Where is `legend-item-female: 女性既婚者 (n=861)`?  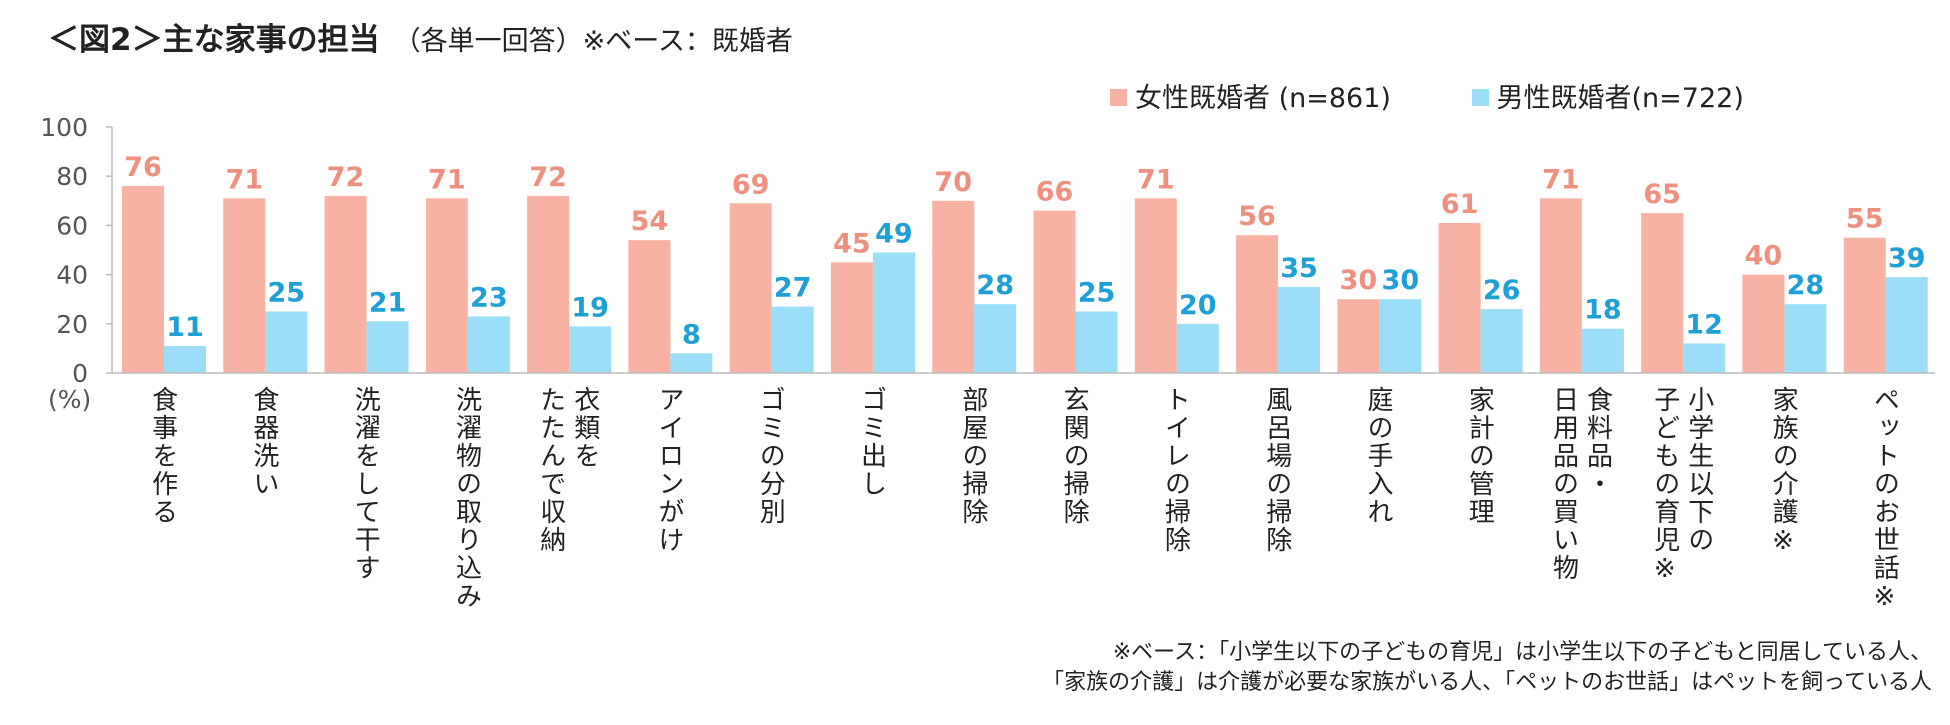
legend-item-female: 女性既婚者 (n=861) is located at coordinates (1250, 95).